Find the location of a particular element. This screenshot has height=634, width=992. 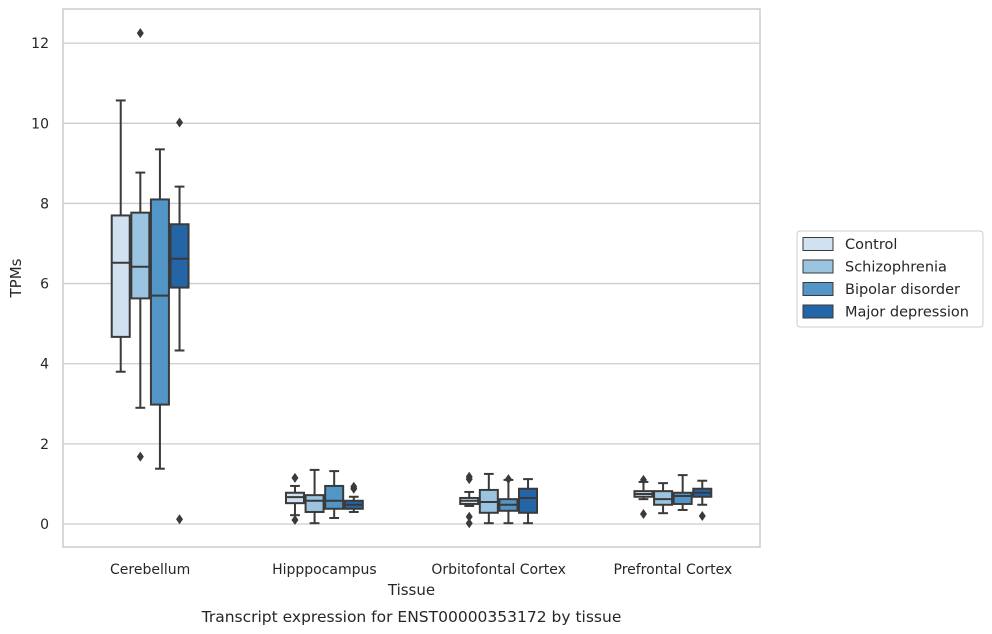

legend-item-control: Control is located at coordinates (849, 245).